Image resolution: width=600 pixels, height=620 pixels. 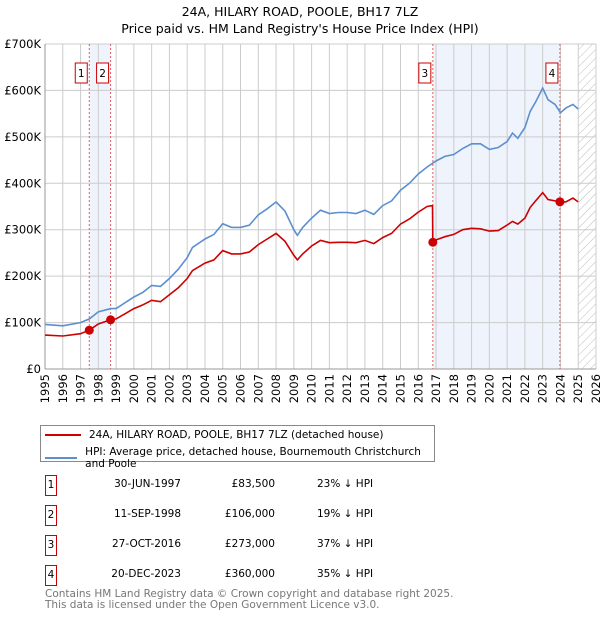 I want to click on x-tick-label: 2023, so click(x=543, y=388).